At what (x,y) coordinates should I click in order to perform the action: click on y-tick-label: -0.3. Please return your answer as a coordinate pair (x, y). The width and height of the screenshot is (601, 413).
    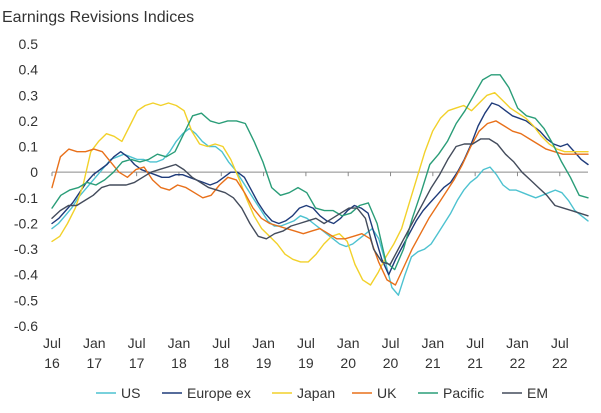
    Looking at the image, I should click on (26, 249).